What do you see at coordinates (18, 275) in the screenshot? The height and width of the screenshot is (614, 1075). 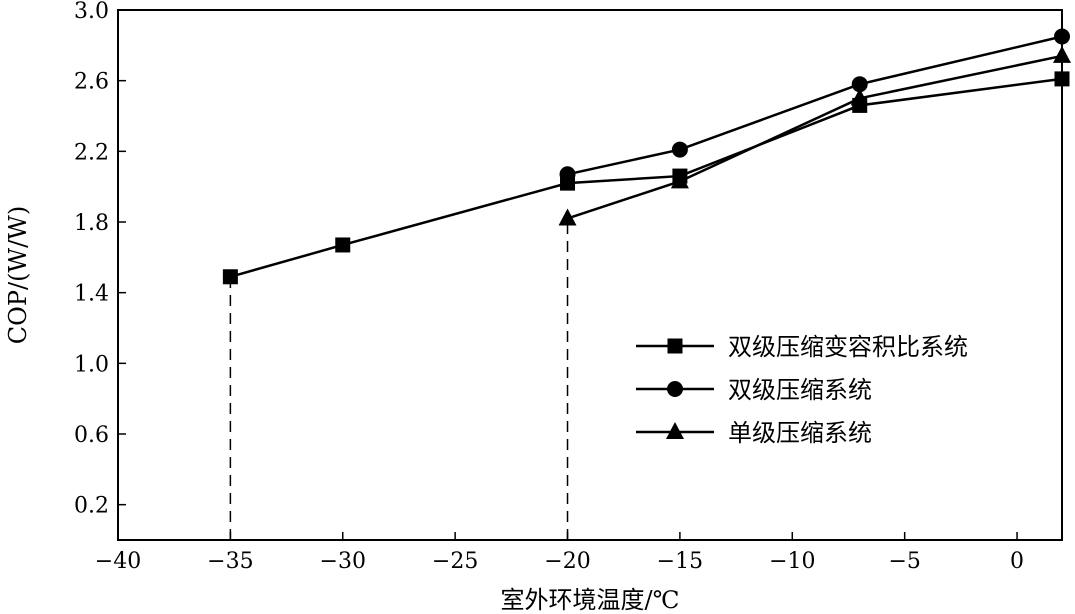 I see `y-axis-title: COP/(W/W)` at bounding box center [18, 275].